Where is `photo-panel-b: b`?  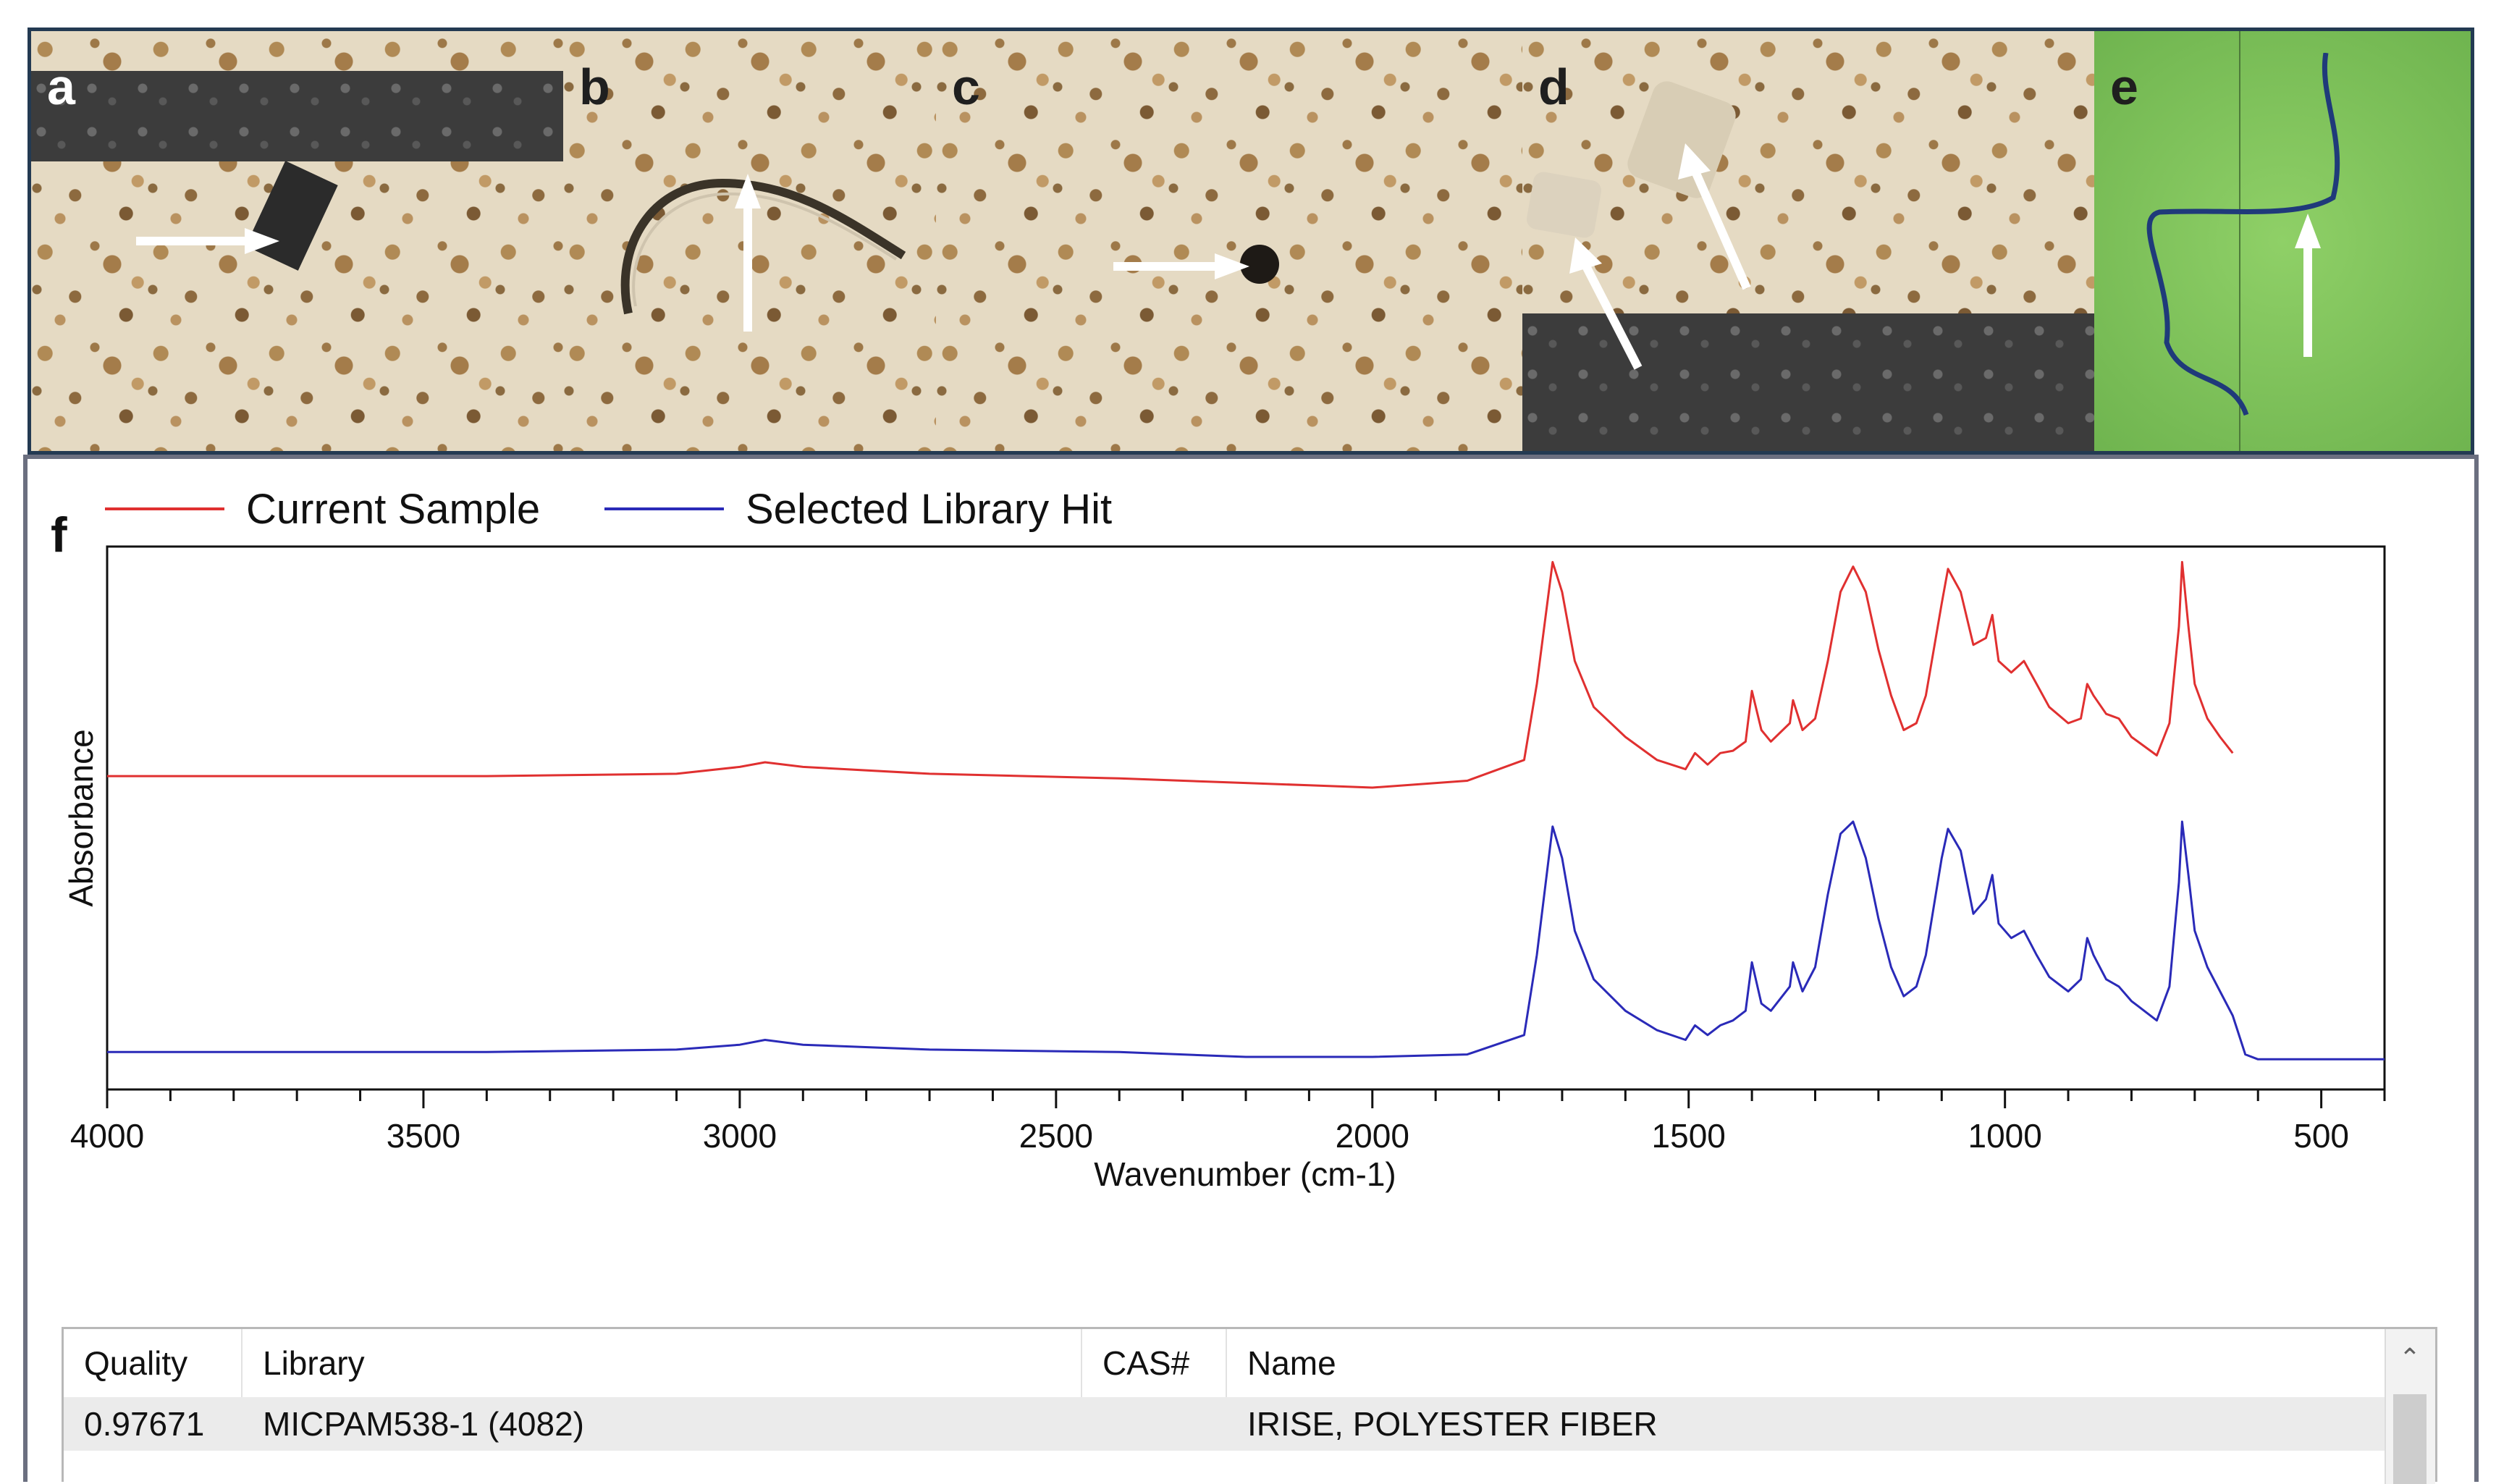 photo-panel-b: b is located at coordinates (749, 241).